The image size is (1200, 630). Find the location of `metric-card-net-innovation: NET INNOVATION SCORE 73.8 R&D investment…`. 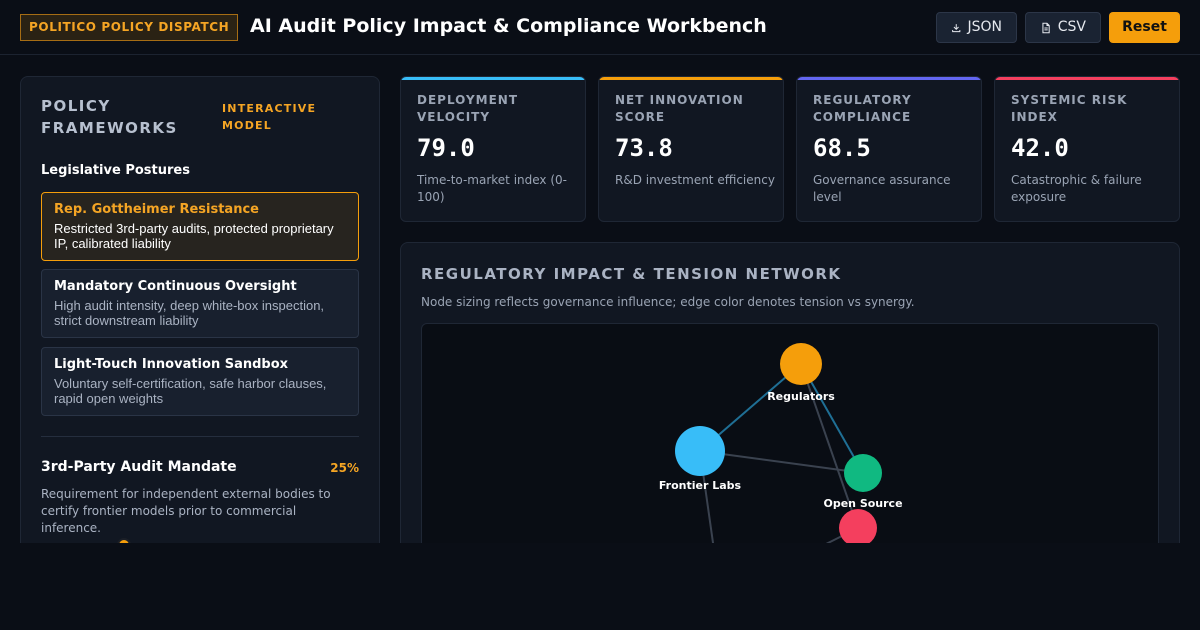

metric-card-net-innovation: NET INNOVATION SCORE 73.8 R&D investment… is located at coordinates (691, 149).